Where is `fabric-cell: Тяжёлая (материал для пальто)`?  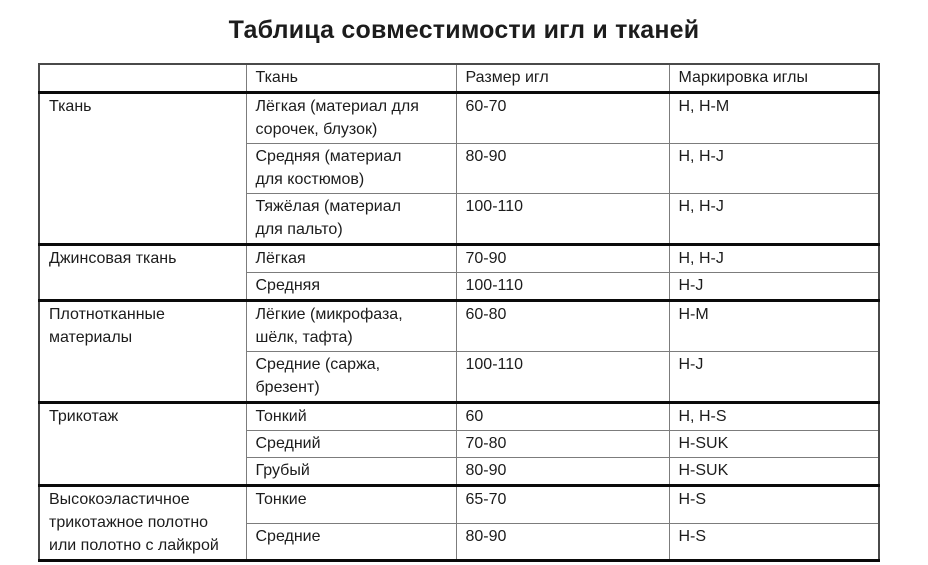 fabric-cell: Тяжёлая (материал для пальто) is located at coordinates (351, 219).